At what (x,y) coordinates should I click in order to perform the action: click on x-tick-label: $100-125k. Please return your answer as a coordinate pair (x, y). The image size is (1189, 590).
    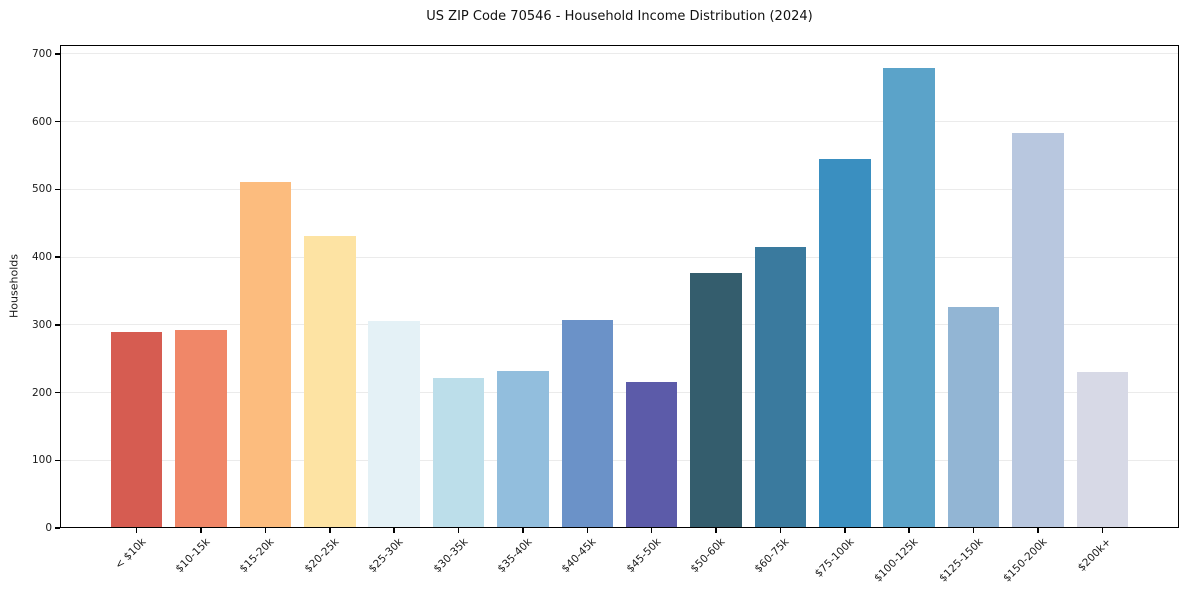
    Looking at the image, I should click on (896, 560).